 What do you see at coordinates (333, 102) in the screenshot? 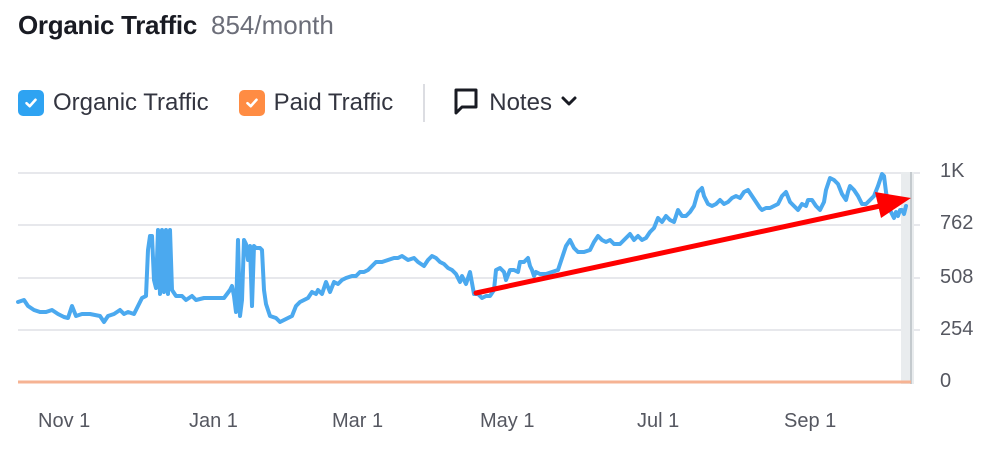
I see `legend-label-paid: Paid Traffic` at bounding box center [333, 102].